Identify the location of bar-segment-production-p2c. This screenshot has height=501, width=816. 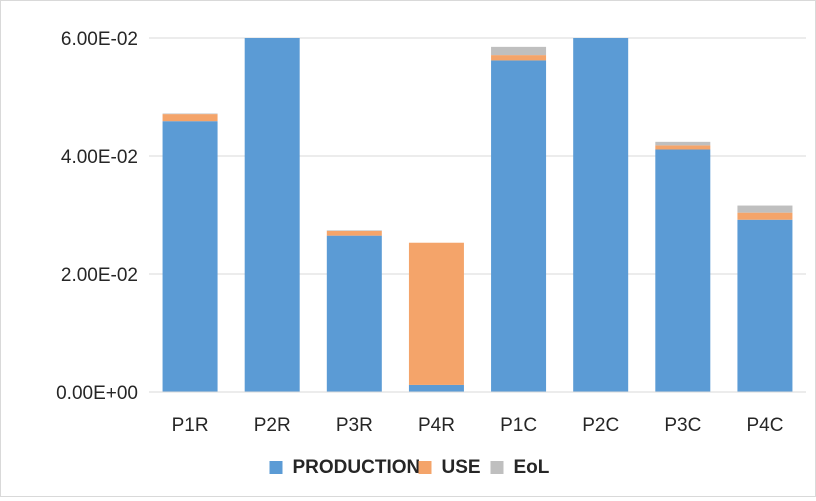
(601, 215).